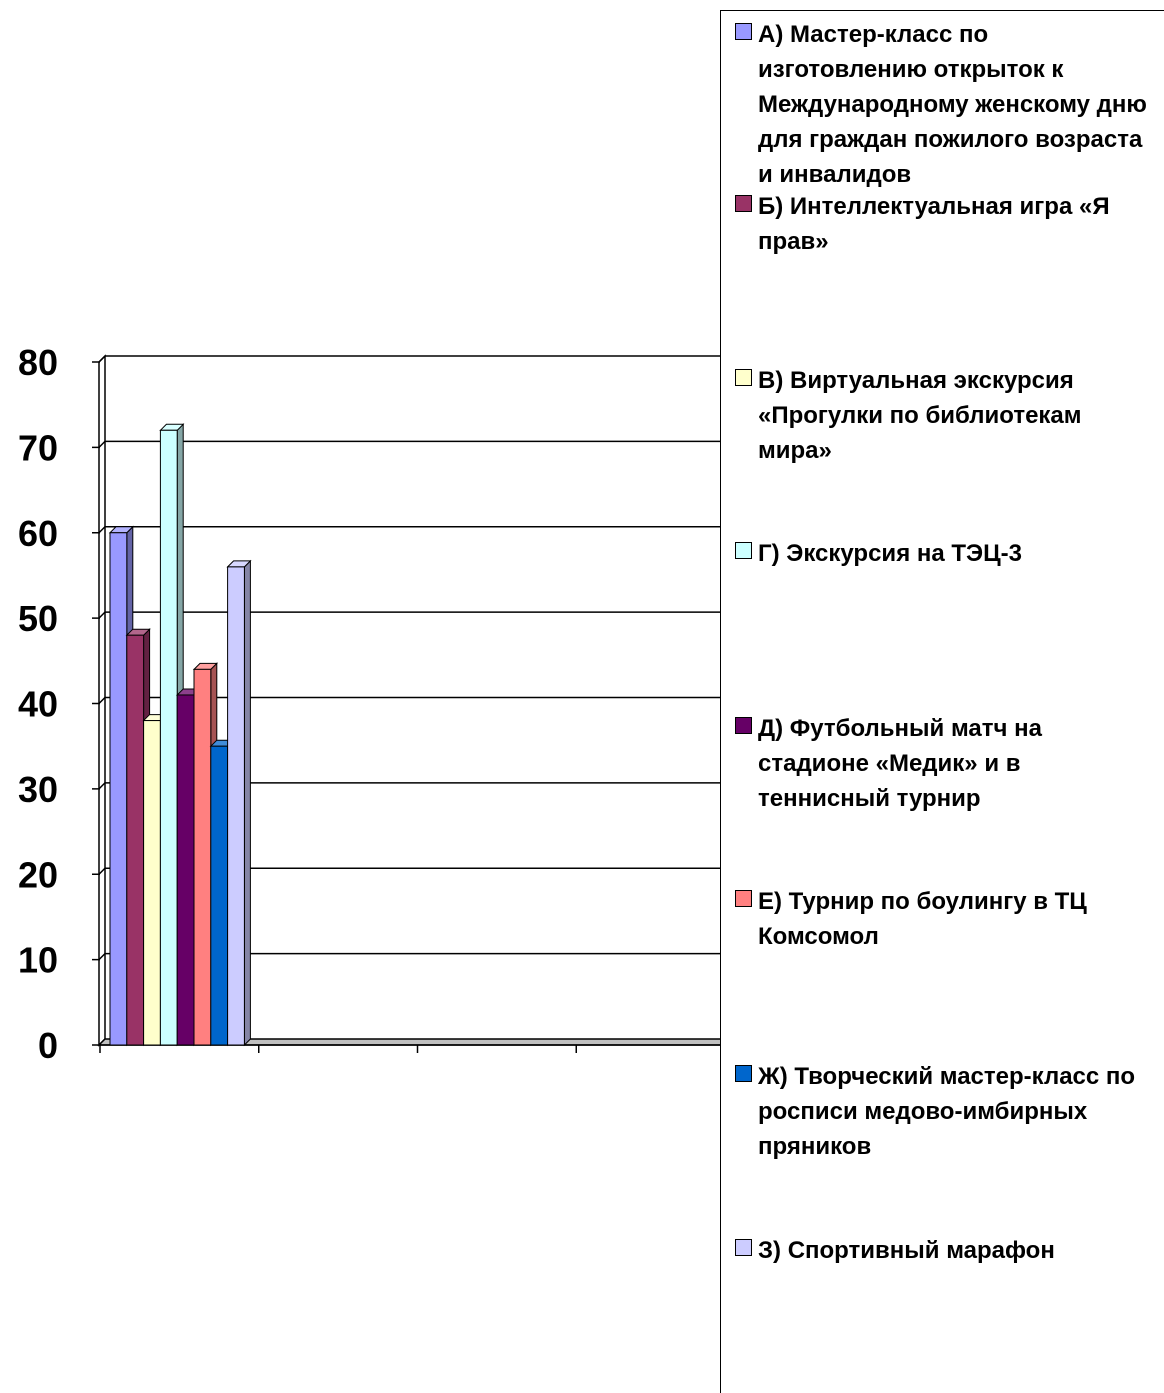 This screenshot has width=1164, height=1393. Describe the element at coordinates (38, 362) in the screenshot. I see `y-tick-label: 80` at that location.